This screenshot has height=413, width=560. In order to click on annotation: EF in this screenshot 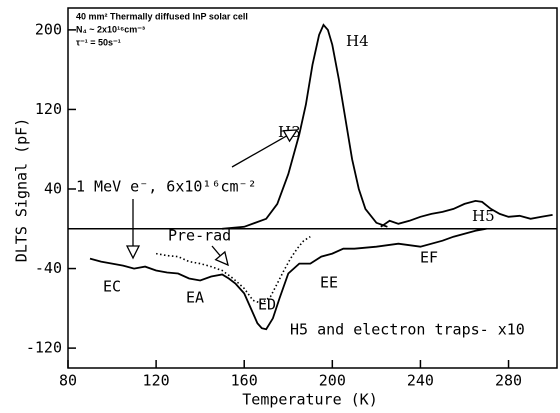, I will do `click(429, 258)`.